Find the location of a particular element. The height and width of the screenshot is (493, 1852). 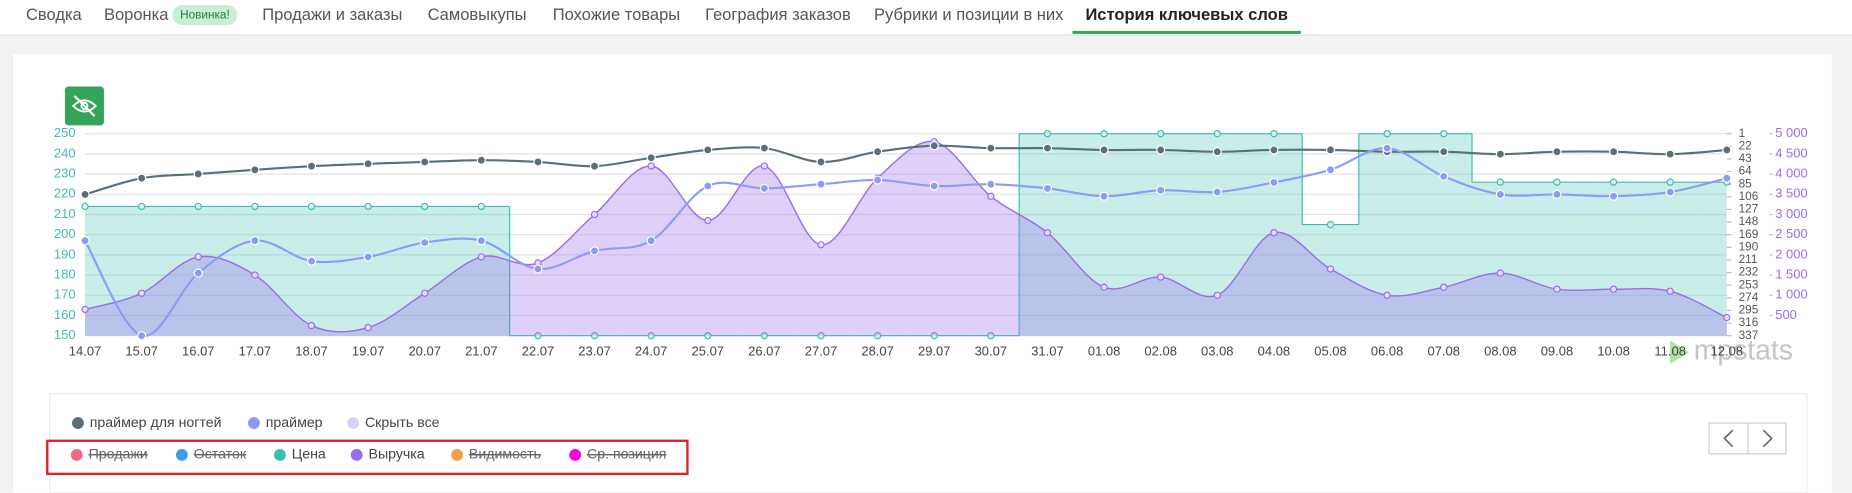

legend-label: праймер для ногтей is located at coordinates (156, 423).